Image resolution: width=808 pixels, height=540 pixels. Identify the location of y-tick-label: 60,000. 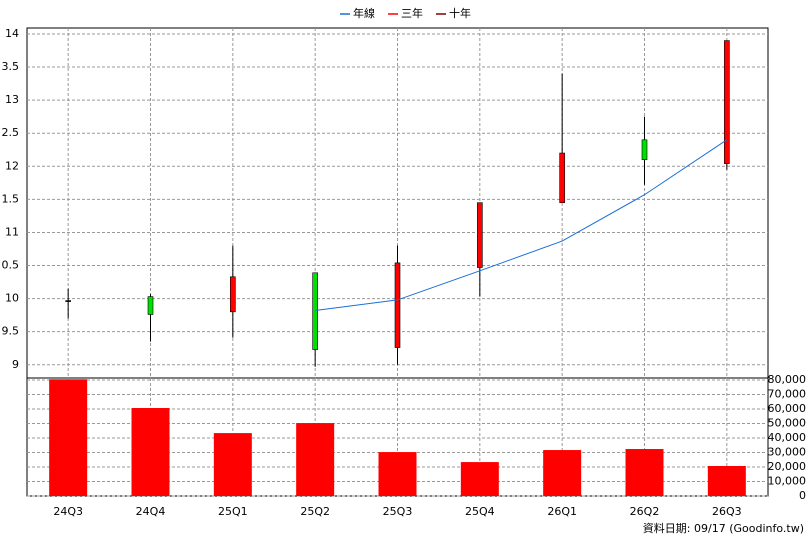
(787, 408).